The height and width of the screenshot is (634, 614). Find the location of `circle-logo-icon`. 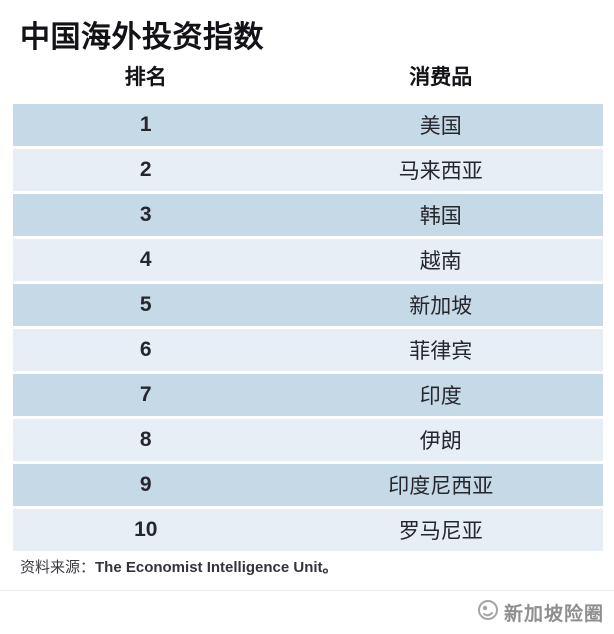

circle-logo-icon is located at coordinates (488, 612).